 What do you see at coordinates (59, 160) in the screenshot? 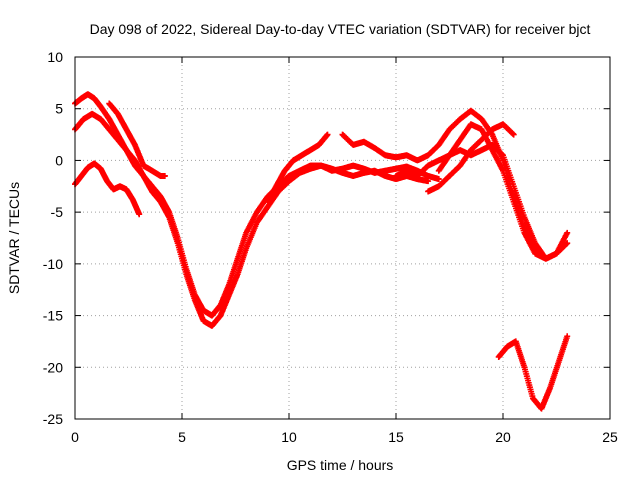
I see `y-tick-label: 0` at bounding box center [59, 160].